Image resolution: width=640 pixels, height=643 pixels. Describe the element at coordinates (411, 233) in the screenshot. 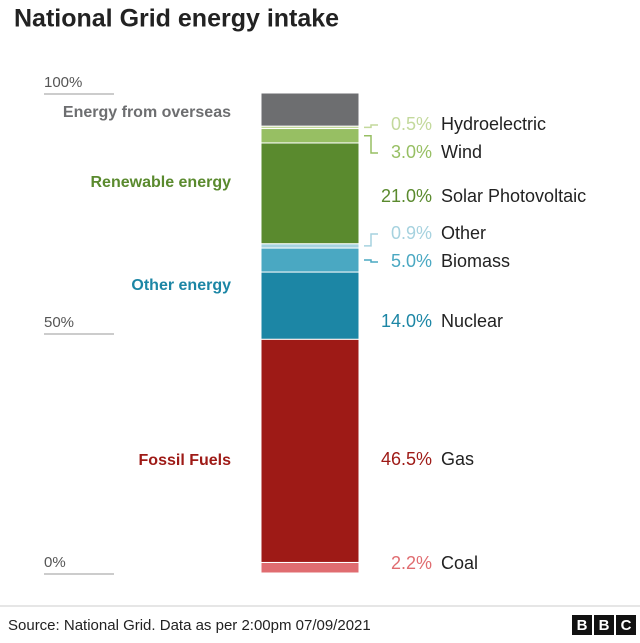

I see `value-label: 0.9%` at that location.